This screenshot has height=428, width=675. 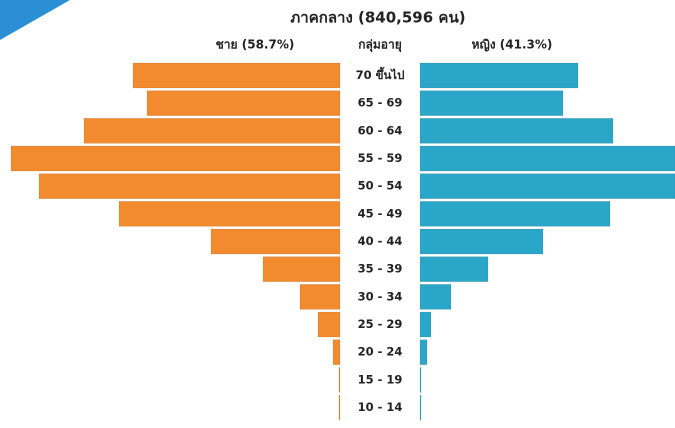 I want to click on age-label: 50 - 54, so click(x=380, y=186).